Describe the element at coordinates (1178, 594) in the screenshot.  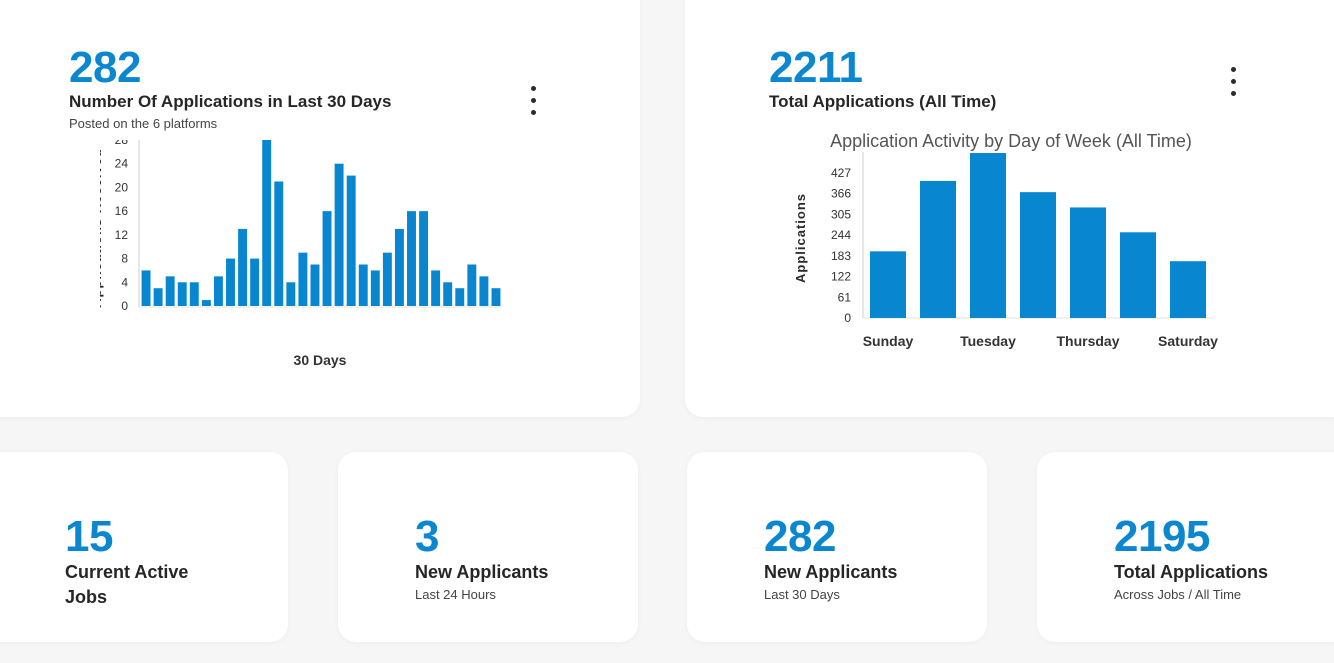
I see `stat-subtitle: Across Jobs / All Time` at that location.